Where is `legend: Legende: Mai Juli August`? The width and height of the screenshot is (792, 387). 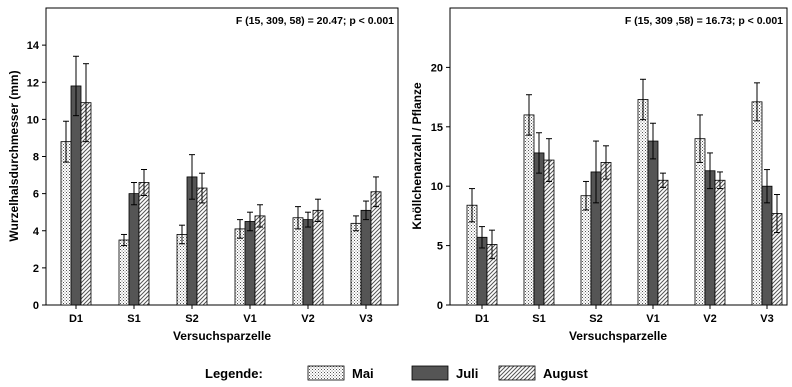 legend: Legende: Mai Juli August is located at coordinates (396, 373).